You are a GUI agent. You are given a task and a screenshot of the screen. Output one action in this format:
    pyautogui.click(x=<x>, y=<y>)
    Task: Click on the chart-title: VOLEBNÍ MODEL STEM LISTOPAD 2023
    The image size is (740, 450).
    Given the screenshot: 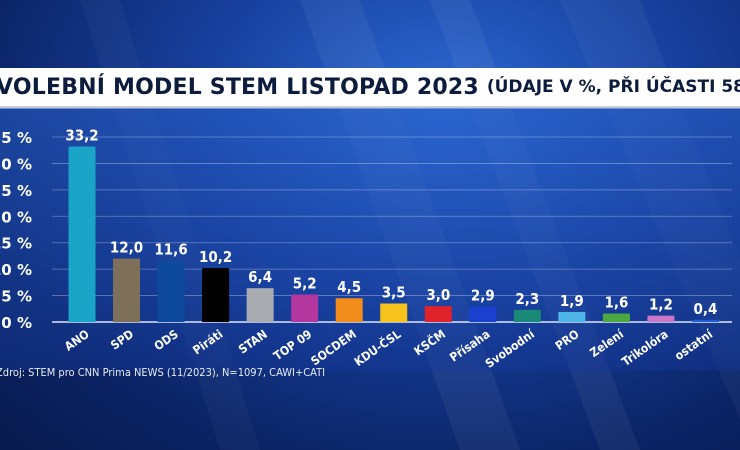 What is the action you would take?
    pyautogui.click(x=239, y=87)
    